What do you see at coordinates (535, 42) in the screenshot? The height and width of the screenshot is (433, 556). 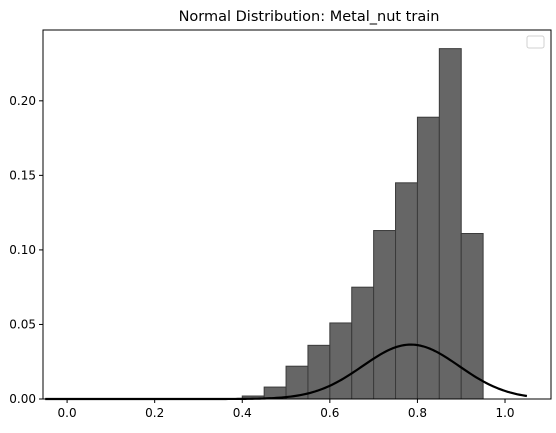 I see `legend-box` at bounding box center [535, 42].